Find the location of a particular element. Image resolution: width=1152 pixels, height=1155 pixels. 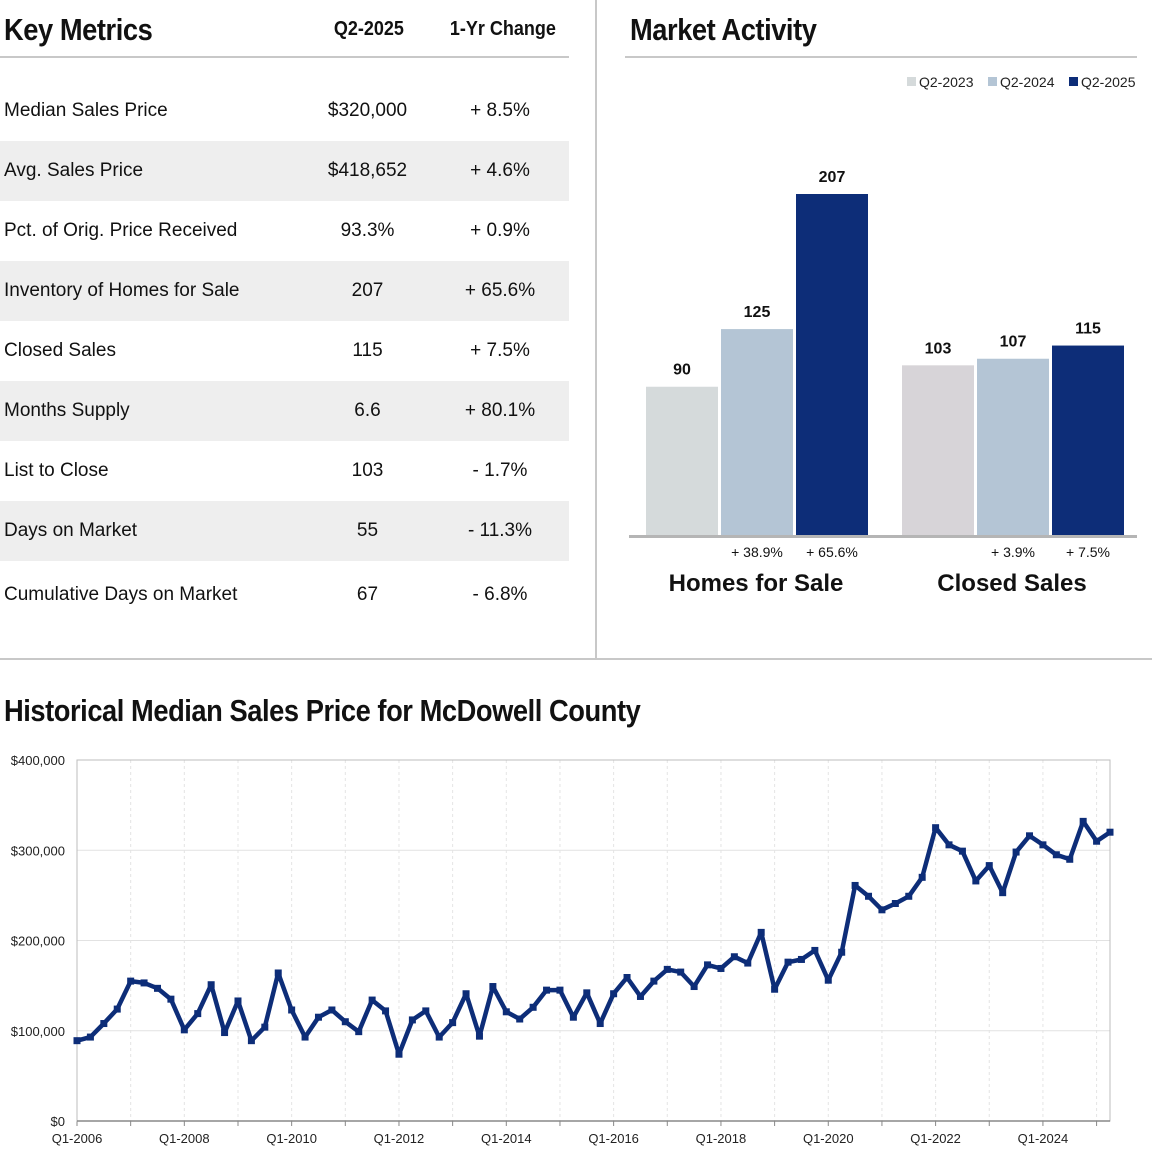

metric-value: $320,000 is located at coordinates (367, 110).